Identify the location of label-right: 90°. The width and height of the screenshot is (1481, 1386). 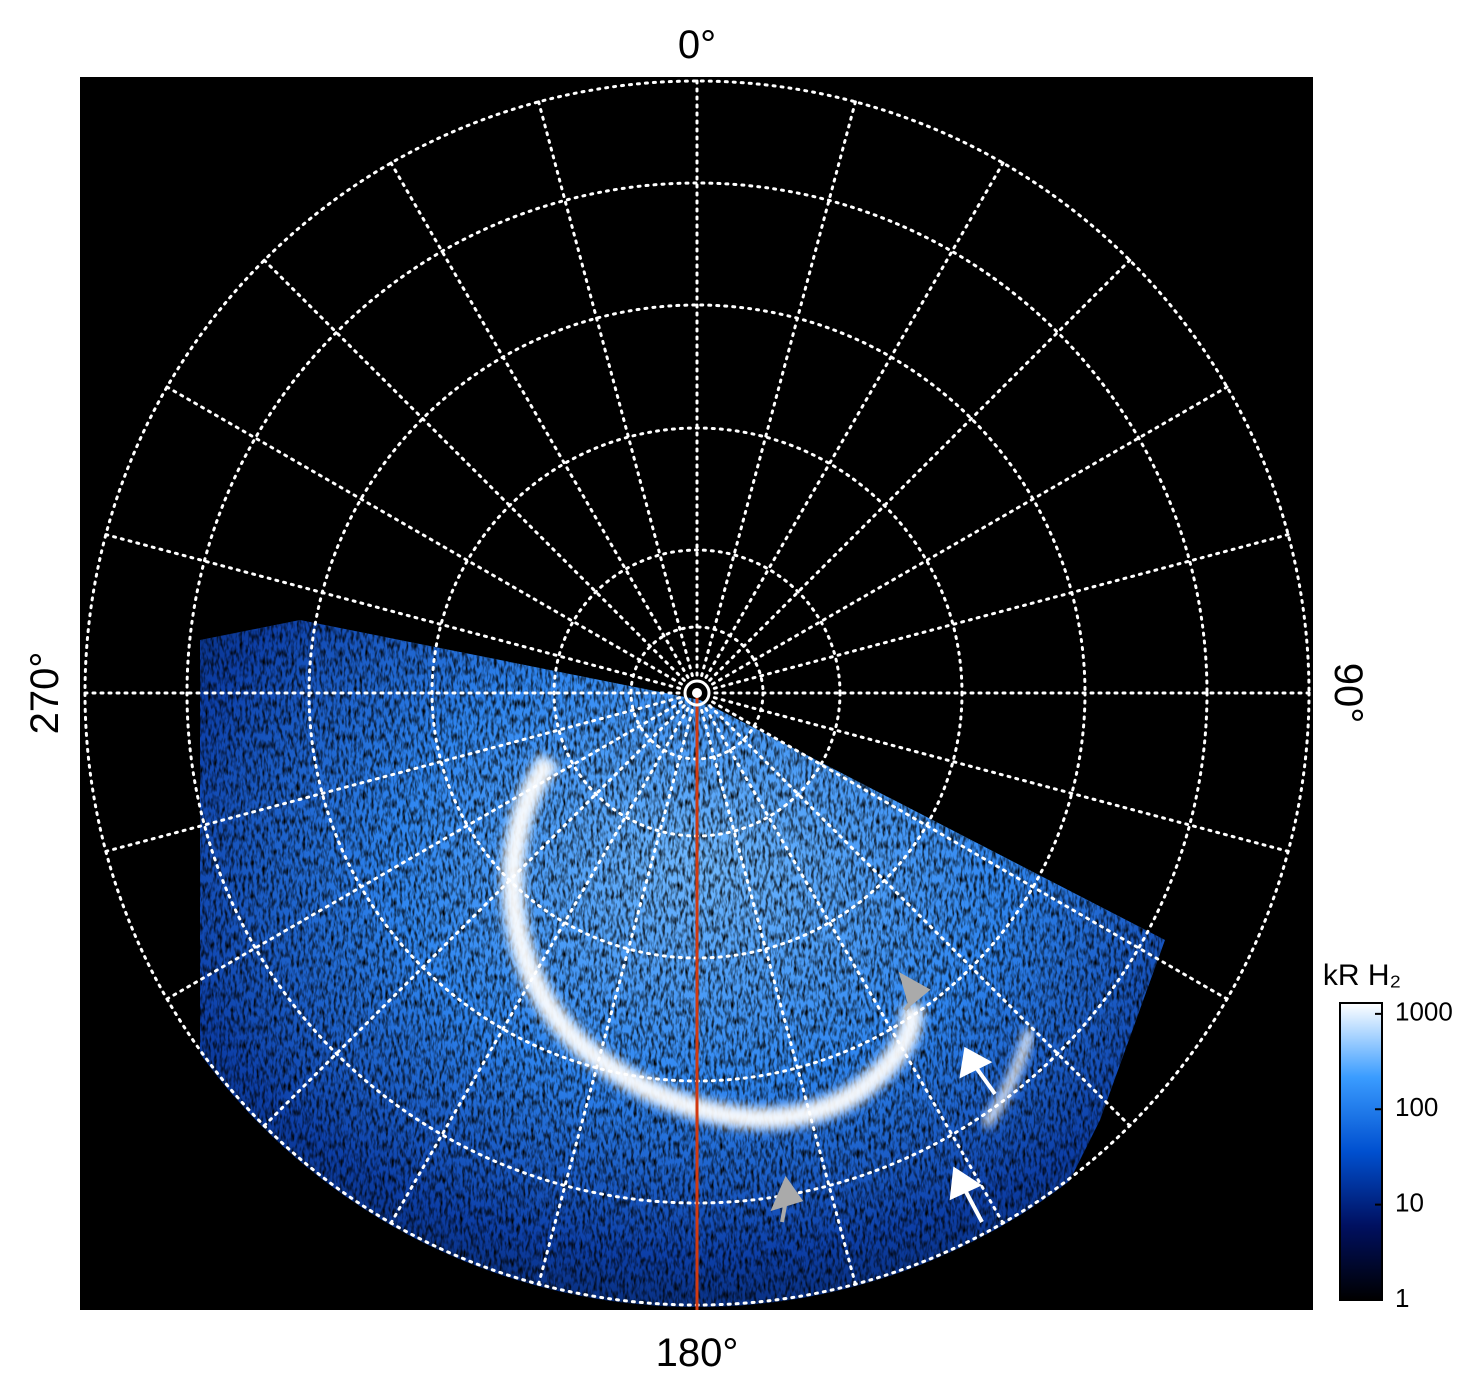
(1348, 693).